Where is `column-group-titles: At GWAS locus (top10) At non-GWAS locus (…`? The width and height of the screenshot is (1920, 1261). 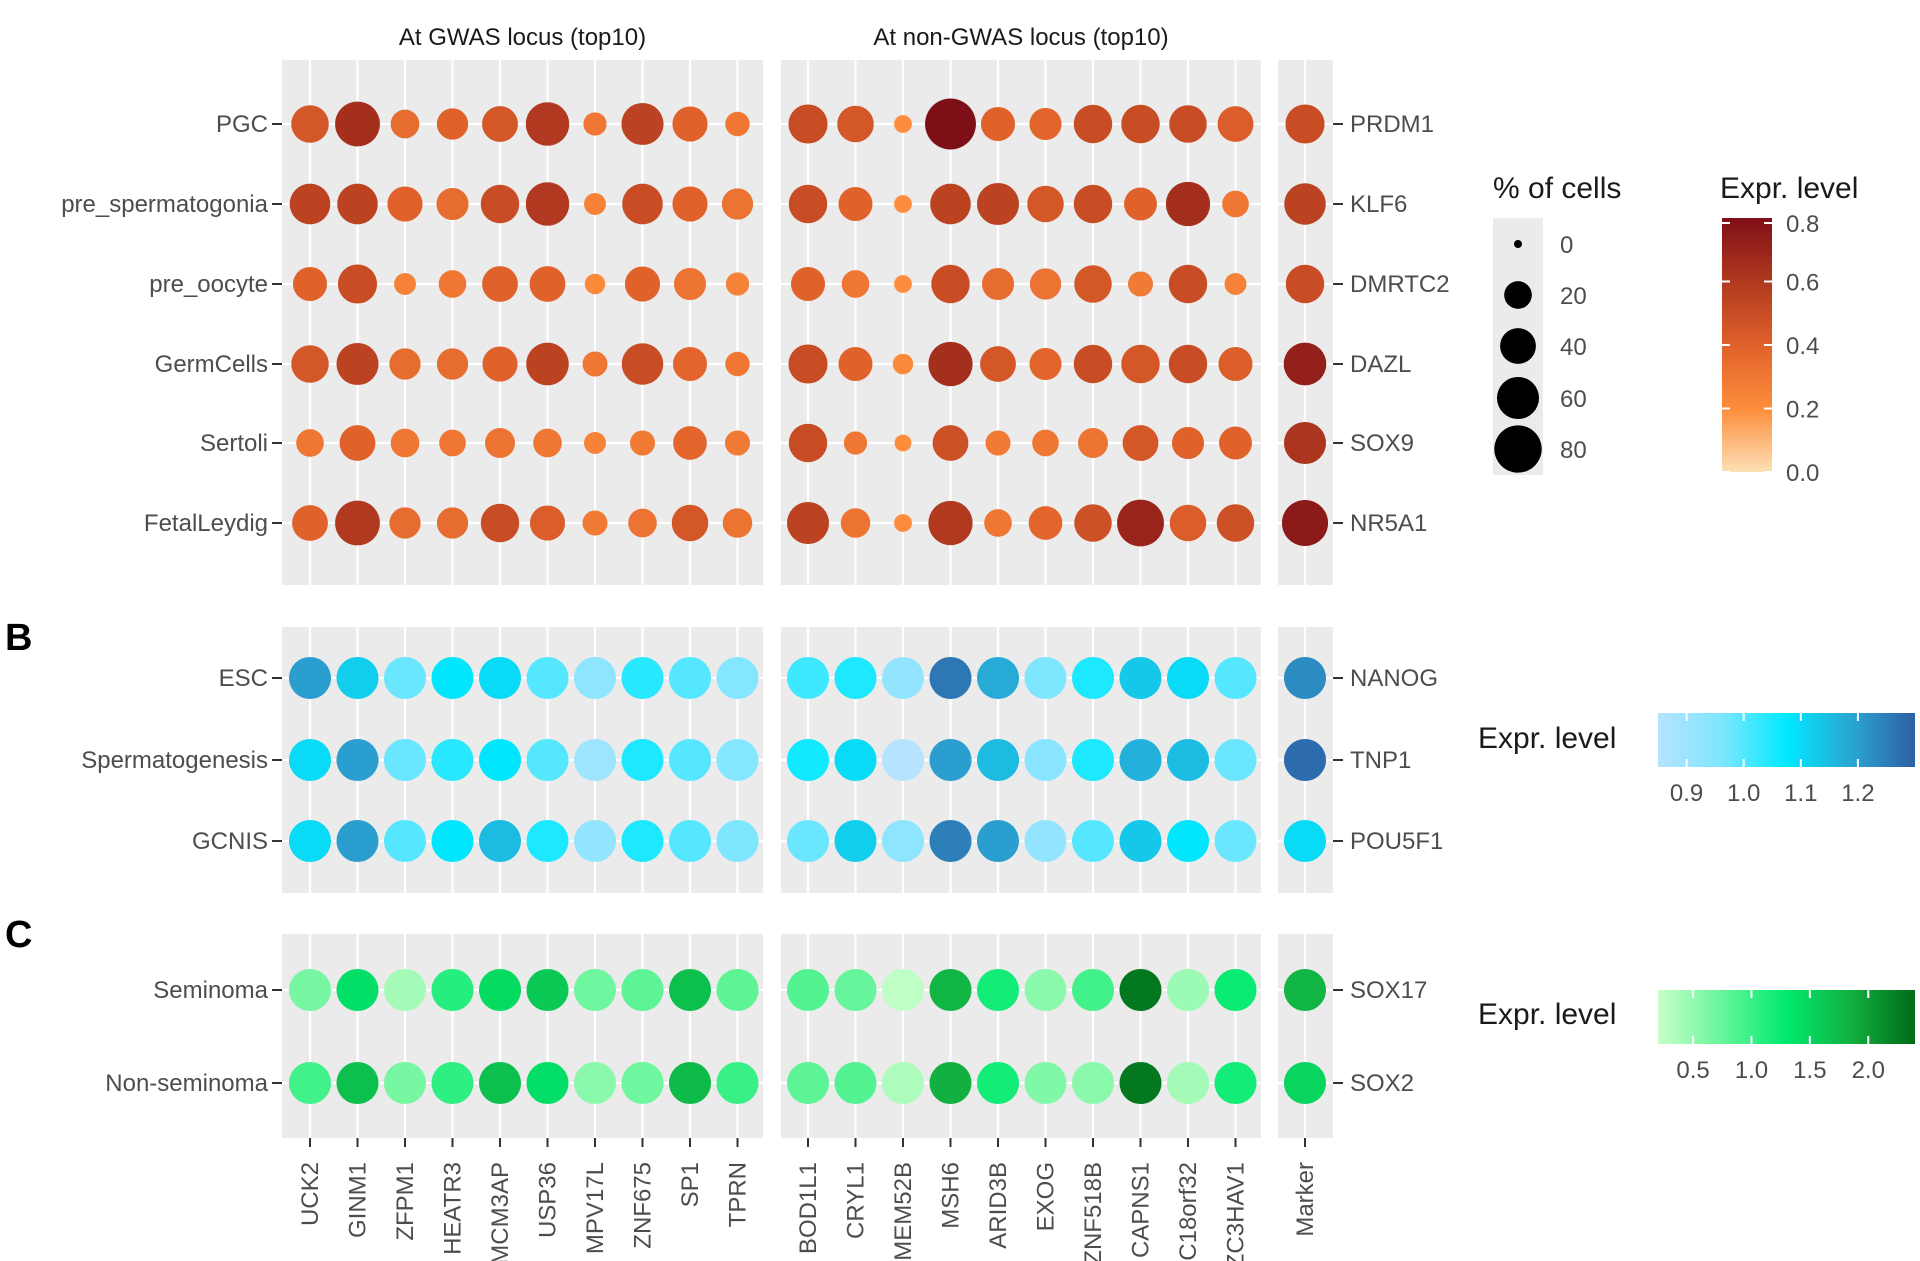
column-group-titles: At GWAS locus (top10) At non-GWAS locus (… is located at coordinates (784, 37).